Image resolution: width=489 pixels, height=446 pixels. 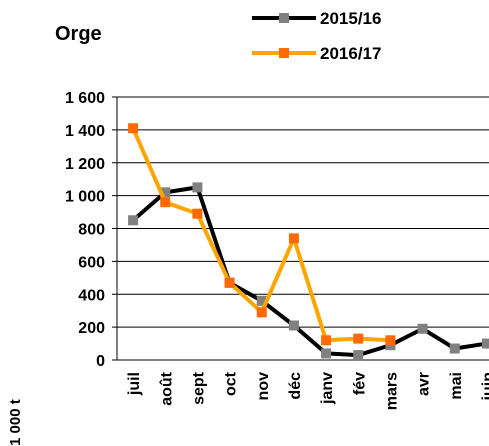 I want to click on y-tick-label: 200, so click(x=91, y=328).